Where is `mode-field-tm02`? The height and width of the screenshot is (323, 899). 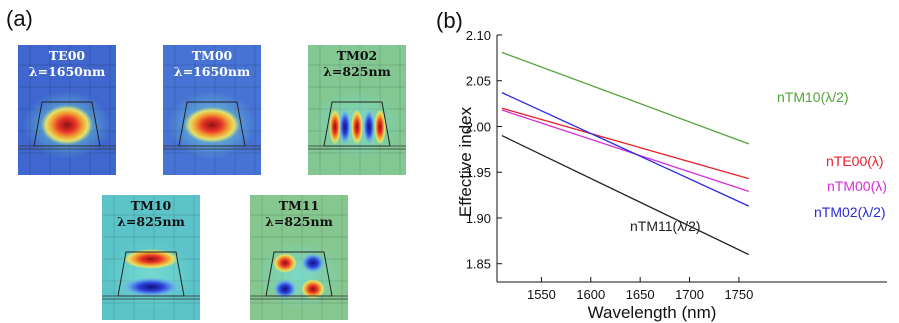
mode-field-tm02 is located at coordinates (357, 110).